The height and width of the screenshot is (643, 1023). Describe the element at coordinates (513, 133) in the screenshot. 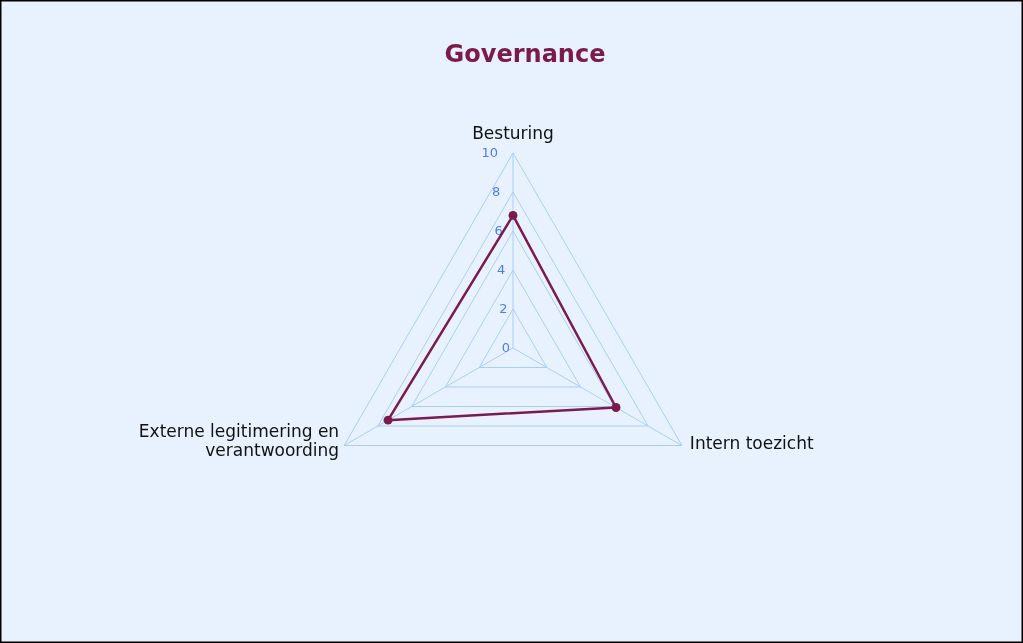

I see `spoke-label: Besturing` at that location.